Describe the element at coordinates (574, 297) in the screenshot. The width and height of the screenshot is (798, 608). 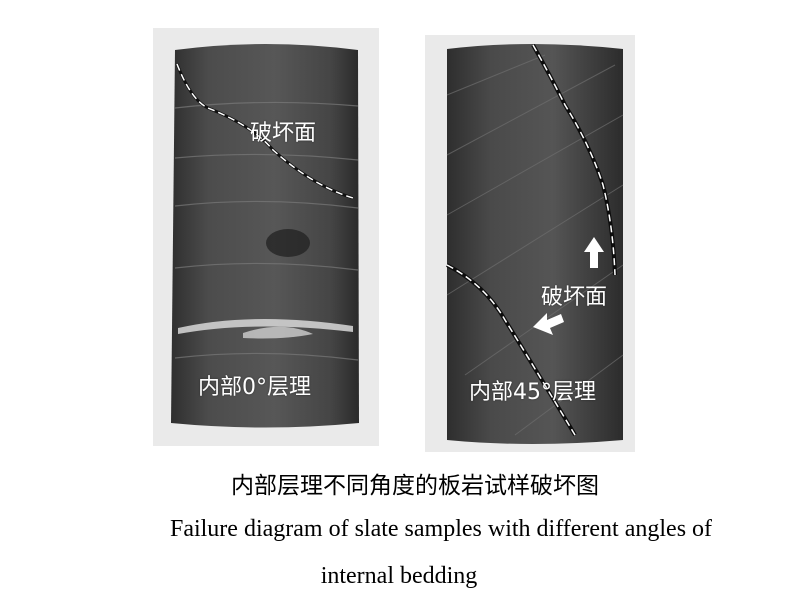
I see `right-failure-surface-label: 破坏面` at that location.